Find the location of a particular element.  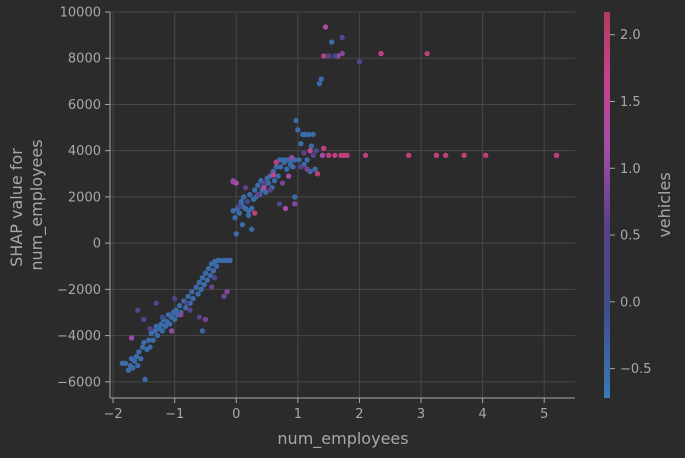

colorbar-tick-label: 0.5 is located at coordinates (630, 236).